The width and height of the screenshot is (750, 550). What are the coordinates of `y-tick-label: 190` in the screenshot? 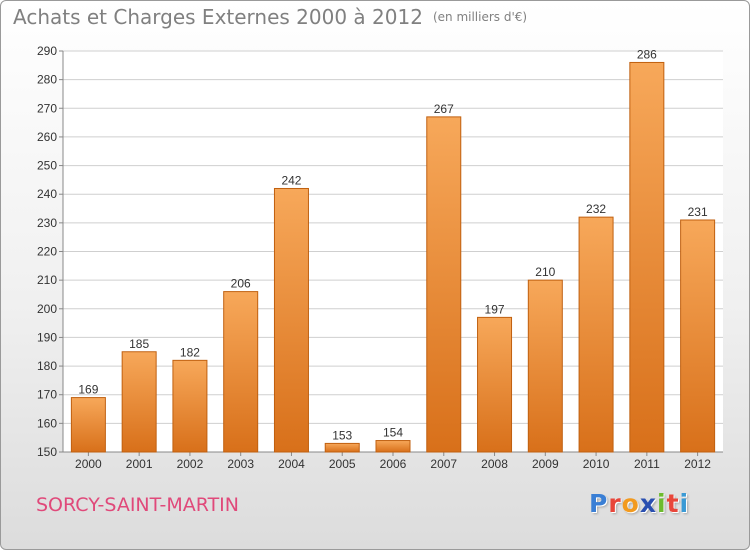 It's located at (47, 337).